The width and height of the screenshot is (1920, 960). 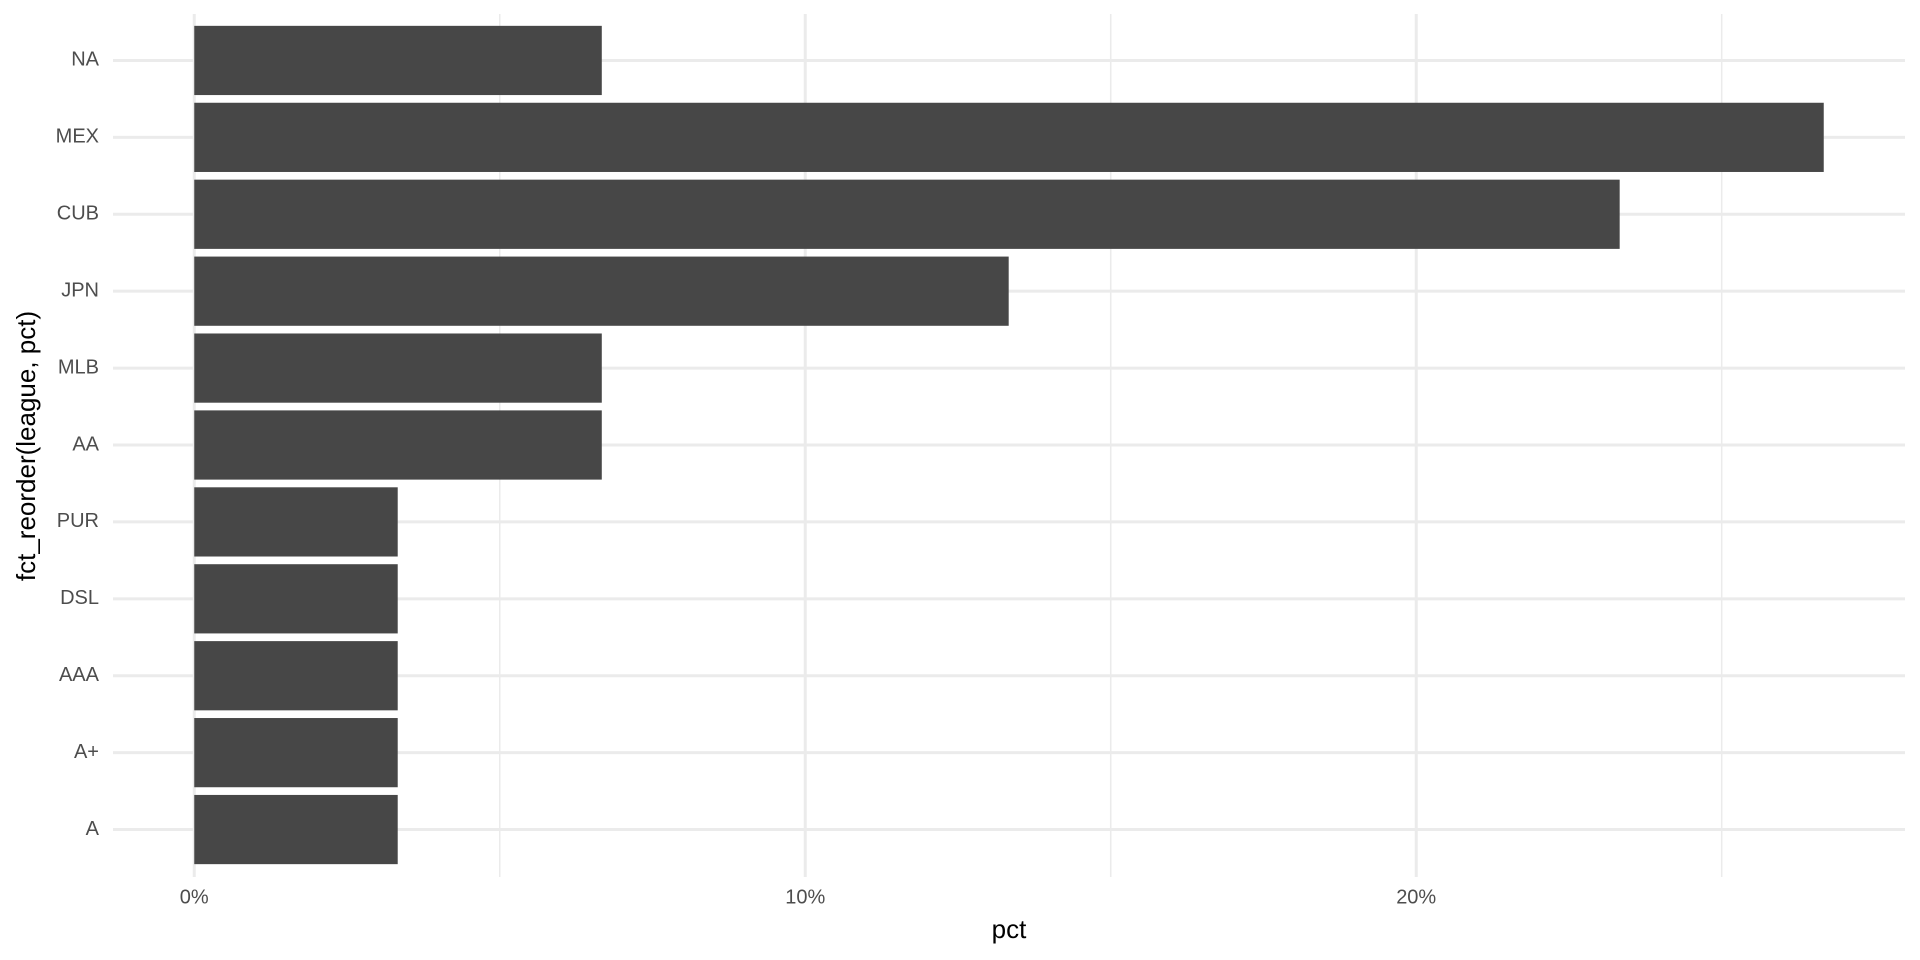 I want to click on y-tick-label: A, so click(x=93, y=829).